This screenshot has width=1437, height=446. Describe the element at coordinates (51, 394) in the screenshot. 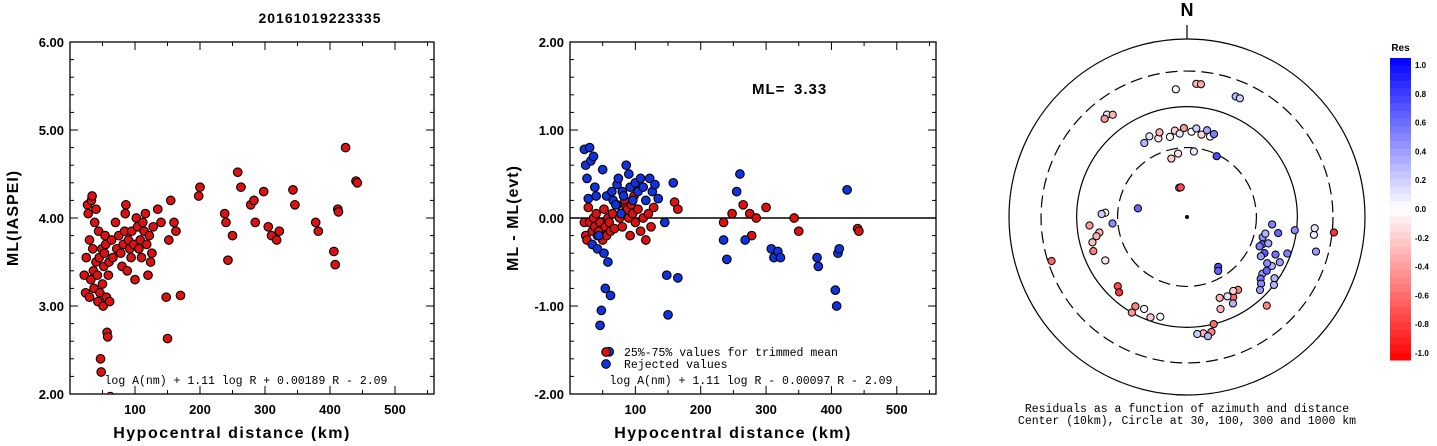

I see `y-tick-label: 2.00` at that location.